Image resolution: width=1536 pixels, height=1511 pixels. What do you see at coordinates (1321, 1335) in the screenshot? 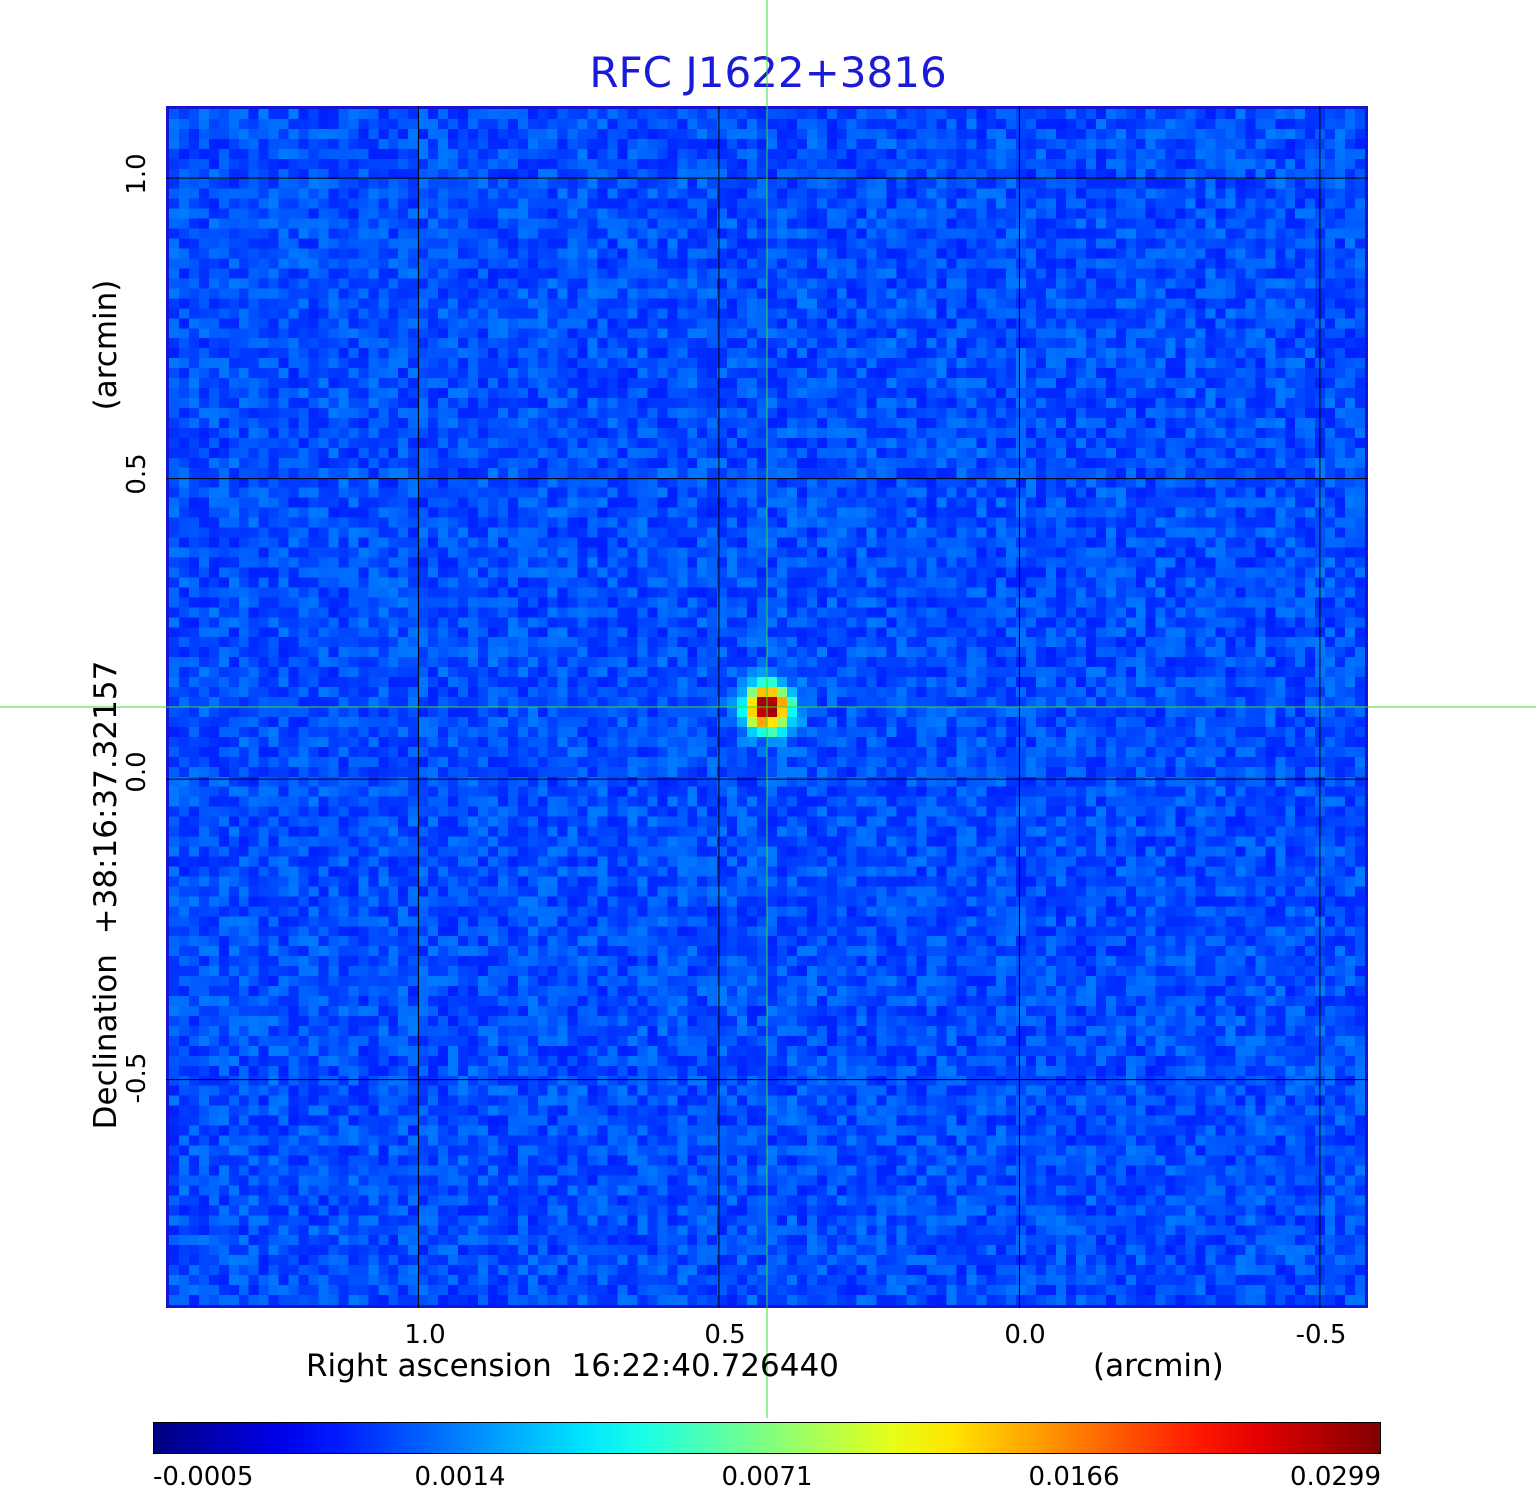
I see `x-tick-label: -0.5` at bounding box center [1321, 1335].